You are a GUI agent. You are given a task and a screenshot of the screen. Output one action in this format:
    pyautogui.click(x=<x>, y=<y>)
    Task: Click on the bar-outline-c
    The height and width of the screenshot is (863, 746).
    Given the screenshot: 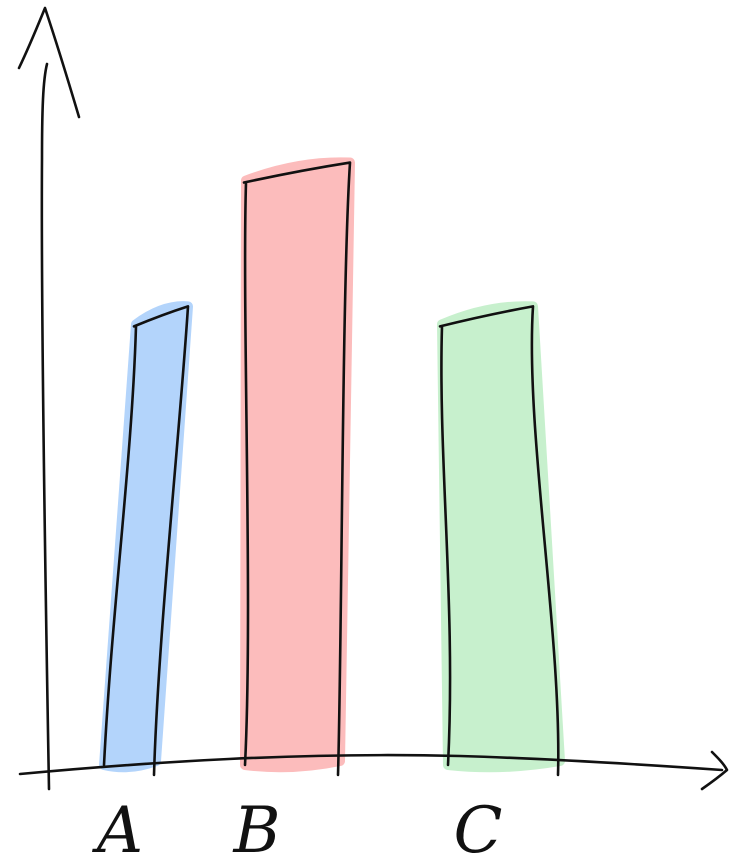 What is the action you would take?
    pyautogui.click(x=499, y=541)
    